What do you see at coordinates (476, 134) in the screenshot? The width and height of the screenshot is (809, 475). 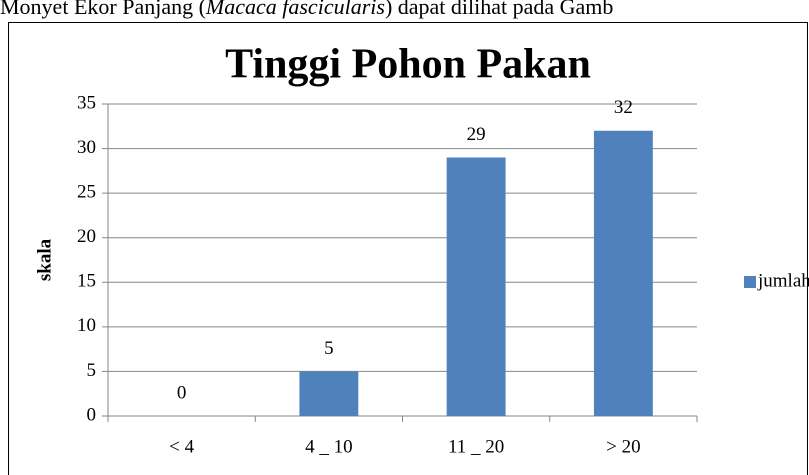 I see `data-label: 29` at bounding box center [476, 134].